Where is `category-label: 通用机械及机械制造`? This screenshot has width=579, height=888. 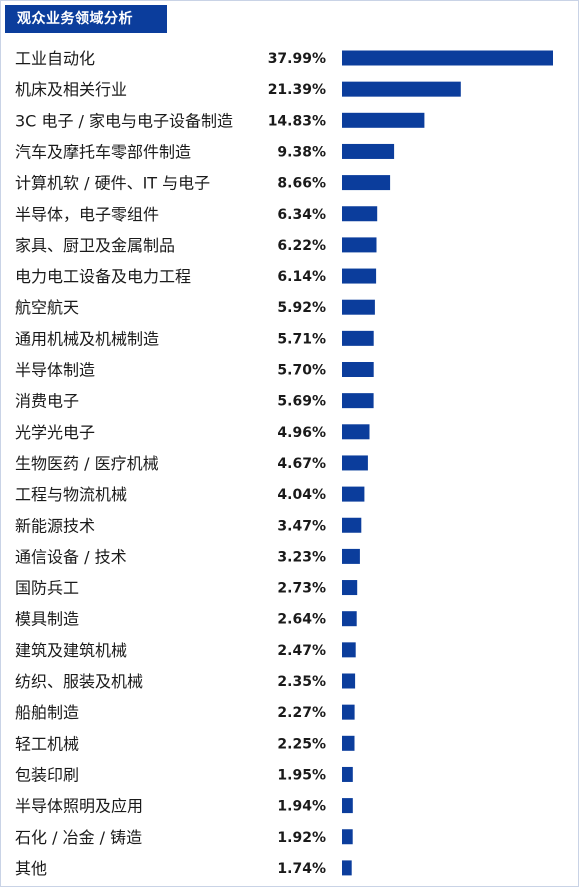
category-label: 通用机械及机械制造 is located at coordinates (87, 338).